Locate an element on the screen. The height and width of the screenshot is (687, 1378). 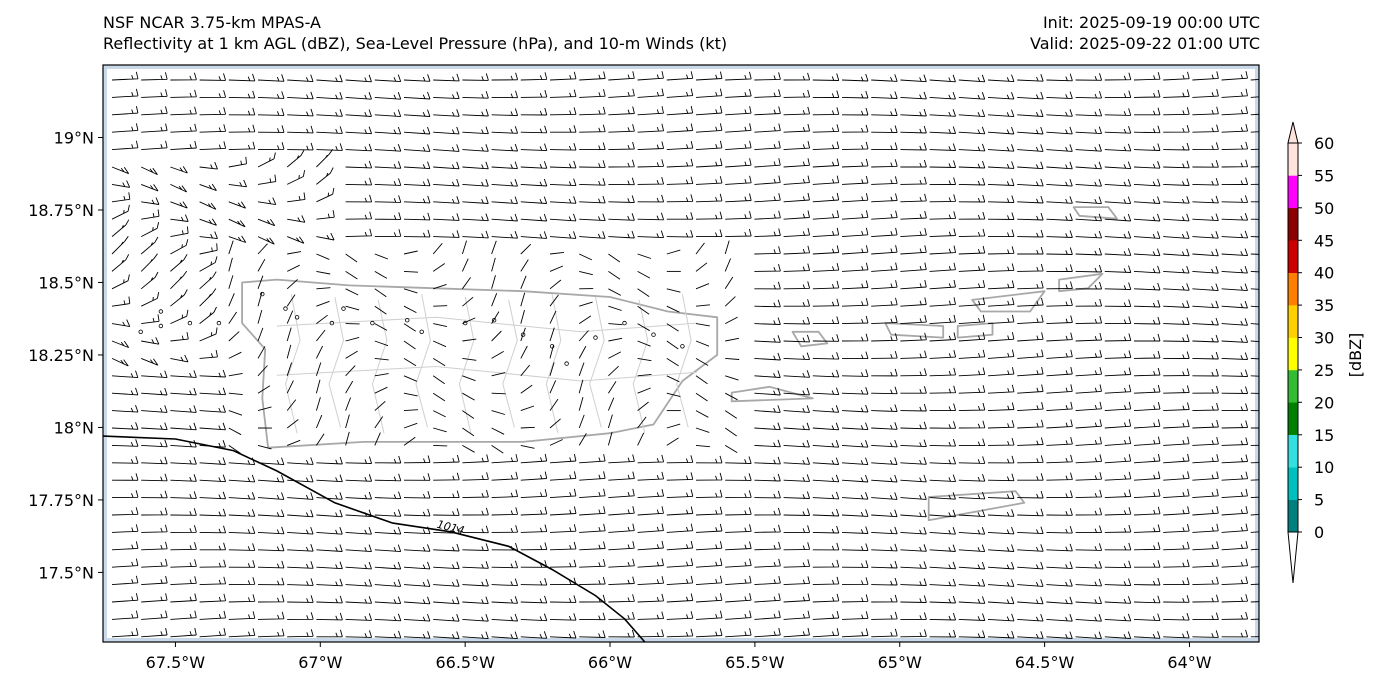
municipal-border-line is located at coordinates (640, 366).